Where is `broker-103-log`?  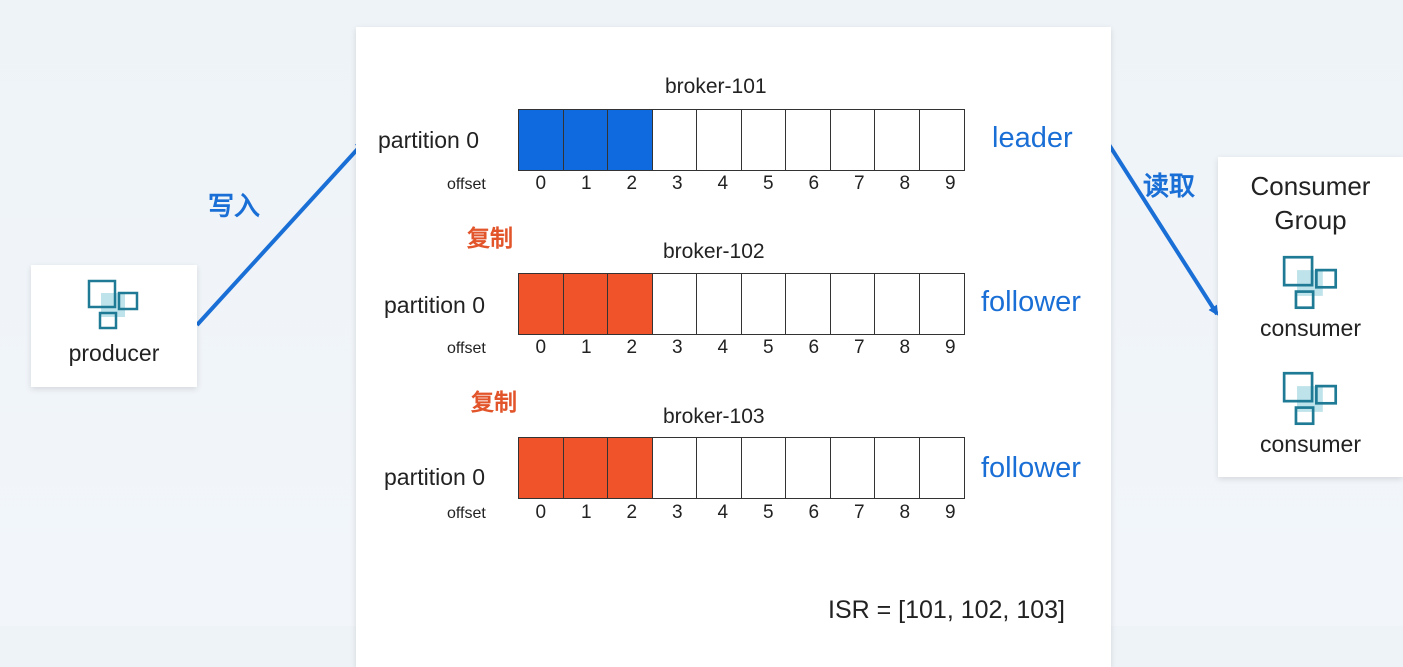 broker-103-log is located at coordinates (741, 468).